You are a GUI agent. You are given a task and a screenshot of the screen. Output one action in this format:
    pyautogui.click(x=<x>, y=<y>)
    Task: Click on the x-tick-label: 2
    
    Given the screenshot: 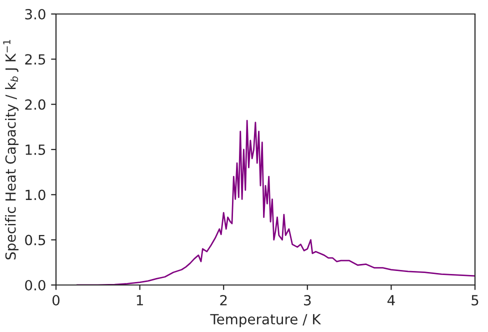 What is the action you would take?
    pyautogui.click(x=223, y=300)
    